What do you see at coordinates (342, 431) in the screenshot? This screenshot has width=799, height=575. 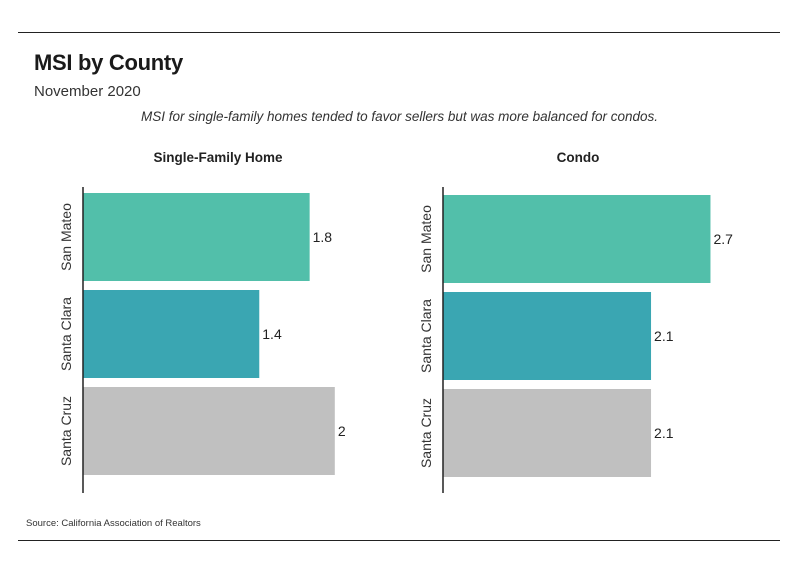 I see `data-label: 2` at bounding box center [342, 431].